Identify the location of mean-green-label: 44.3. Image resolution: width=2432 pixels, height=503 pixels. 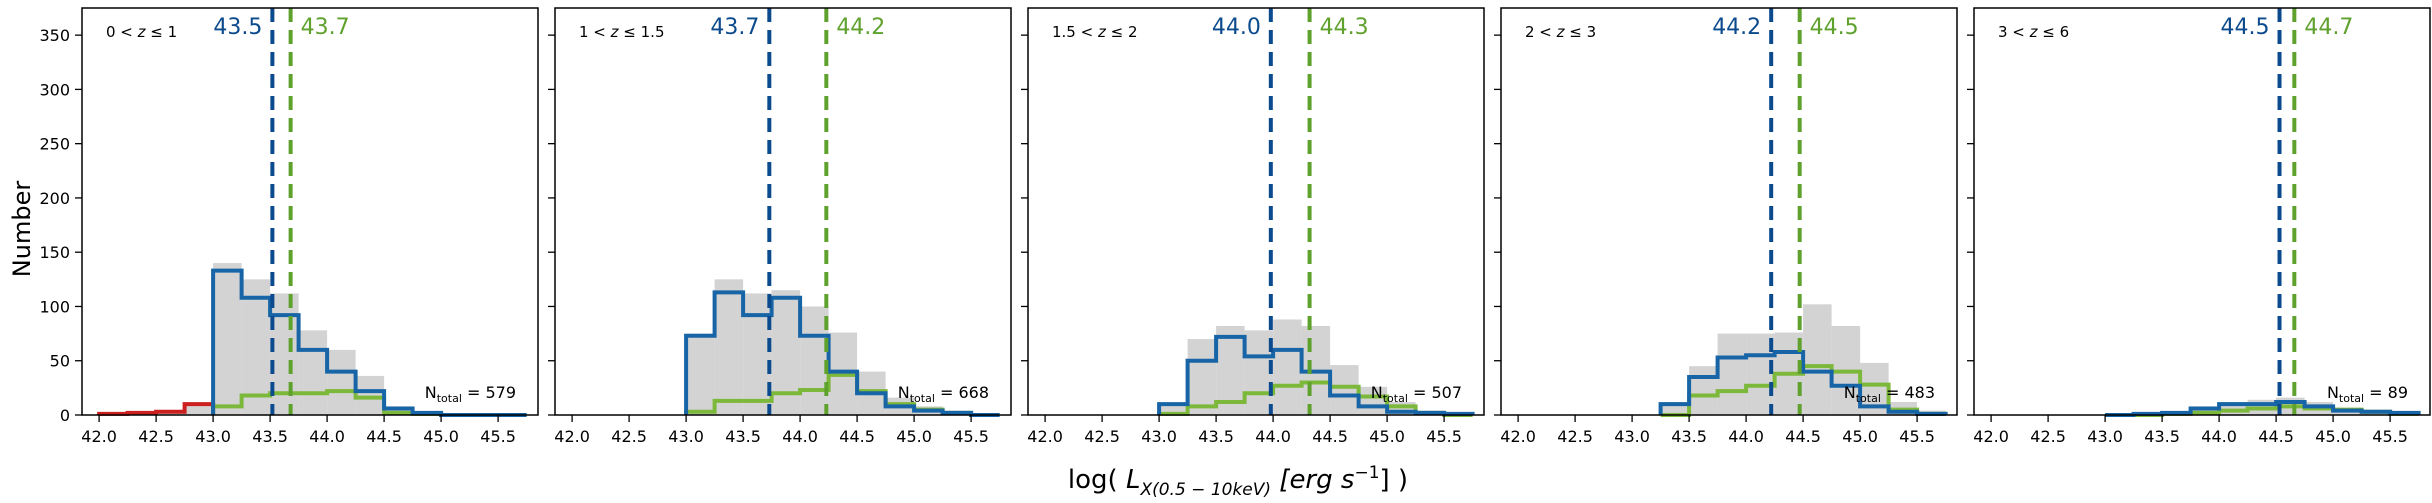
(1344, 27).